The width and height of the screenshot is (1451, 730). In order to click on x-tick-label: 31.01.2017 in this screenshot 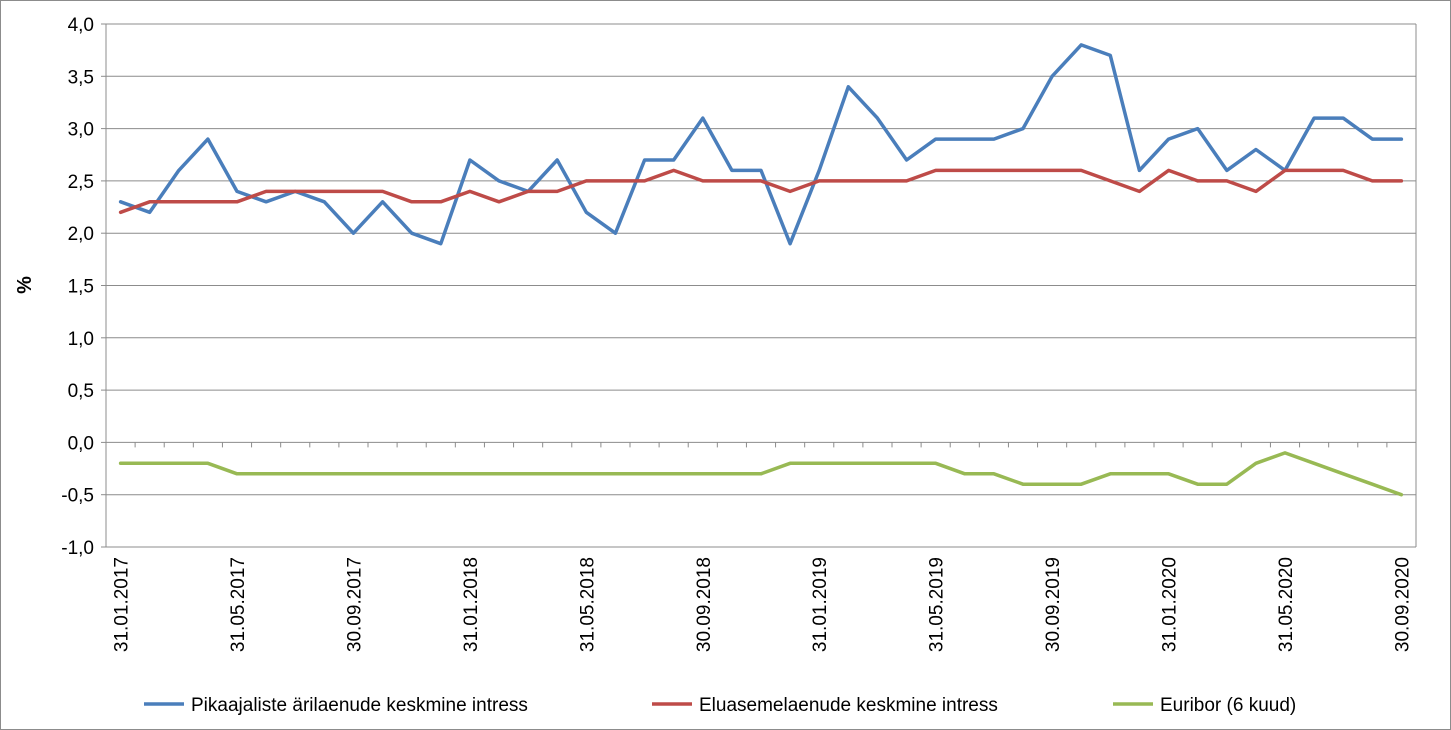, I will do `click(122, 604)`.